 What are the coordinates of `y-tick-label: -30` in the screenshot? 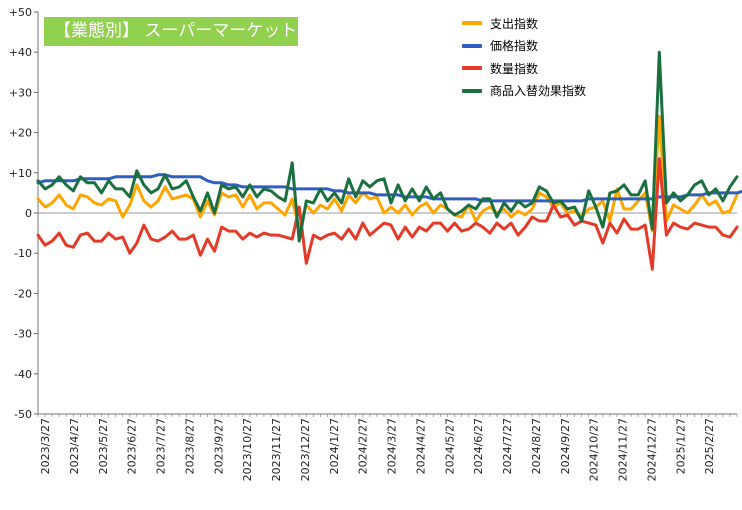 It's located at (23, 334).